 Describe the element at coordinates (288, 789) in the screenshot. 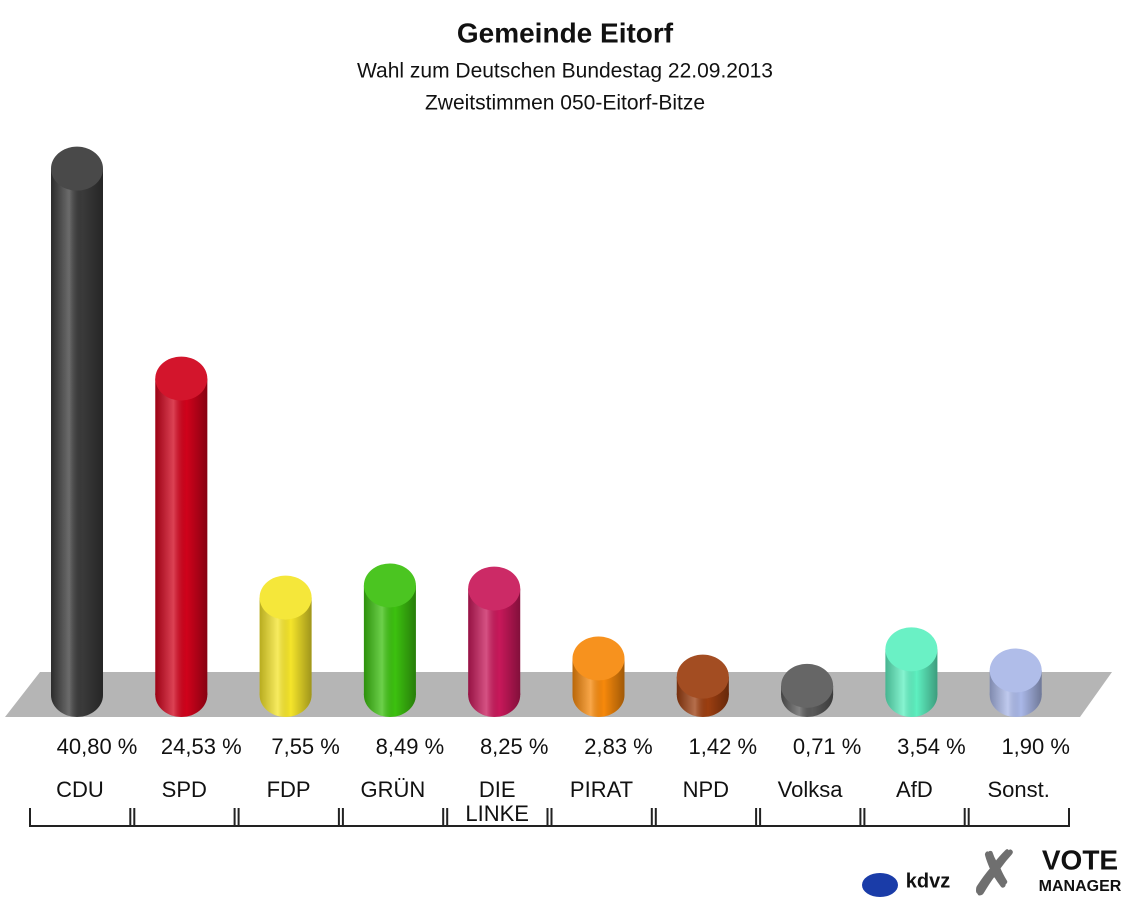

I see `x-tick-label: FDP` at that location.